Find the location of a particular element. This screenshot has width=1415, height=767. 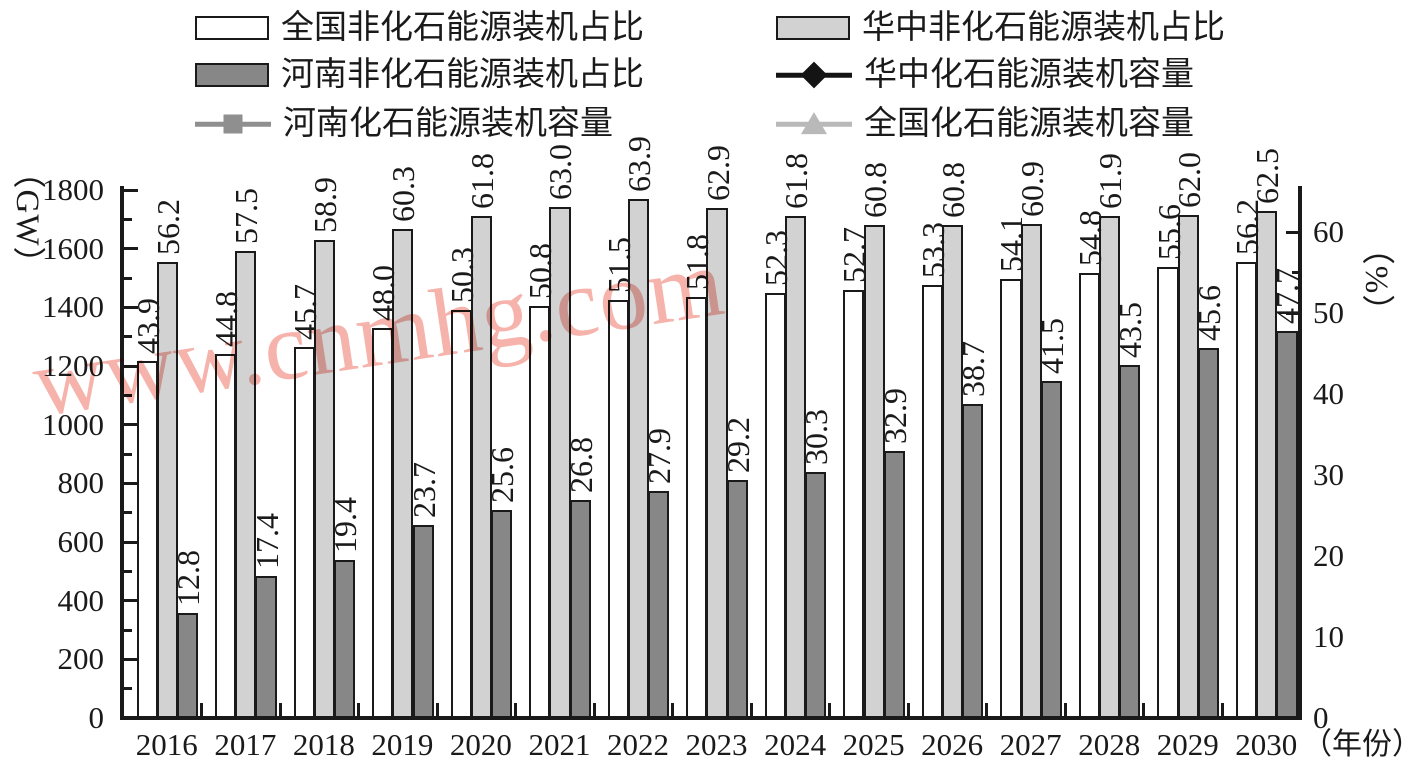

bar-value-label: 26.8 is located at coordinates (580, 464).